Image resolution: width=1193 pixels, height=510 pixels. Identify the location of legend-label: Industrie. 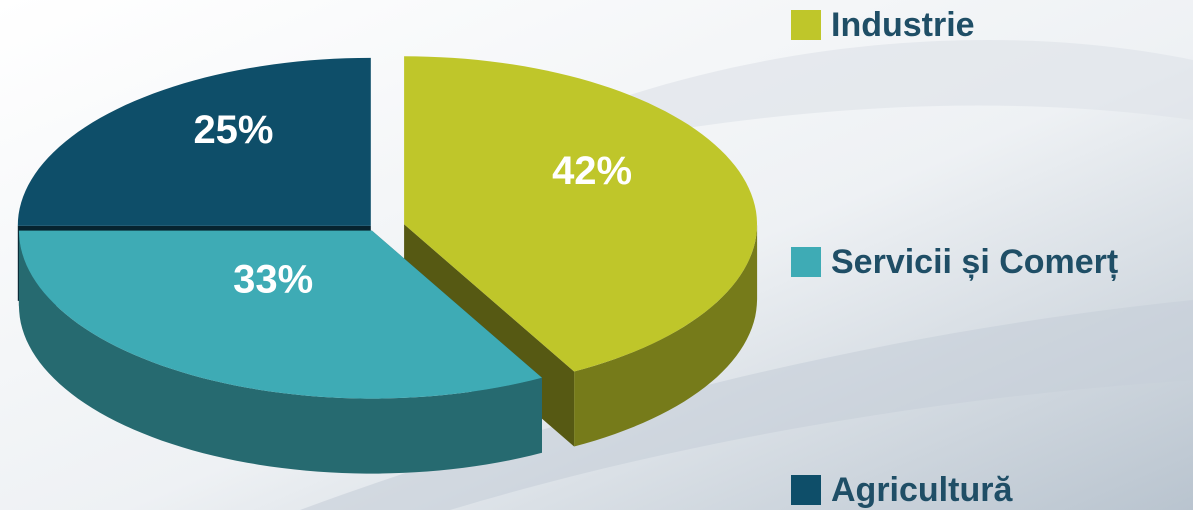
(903, 25).